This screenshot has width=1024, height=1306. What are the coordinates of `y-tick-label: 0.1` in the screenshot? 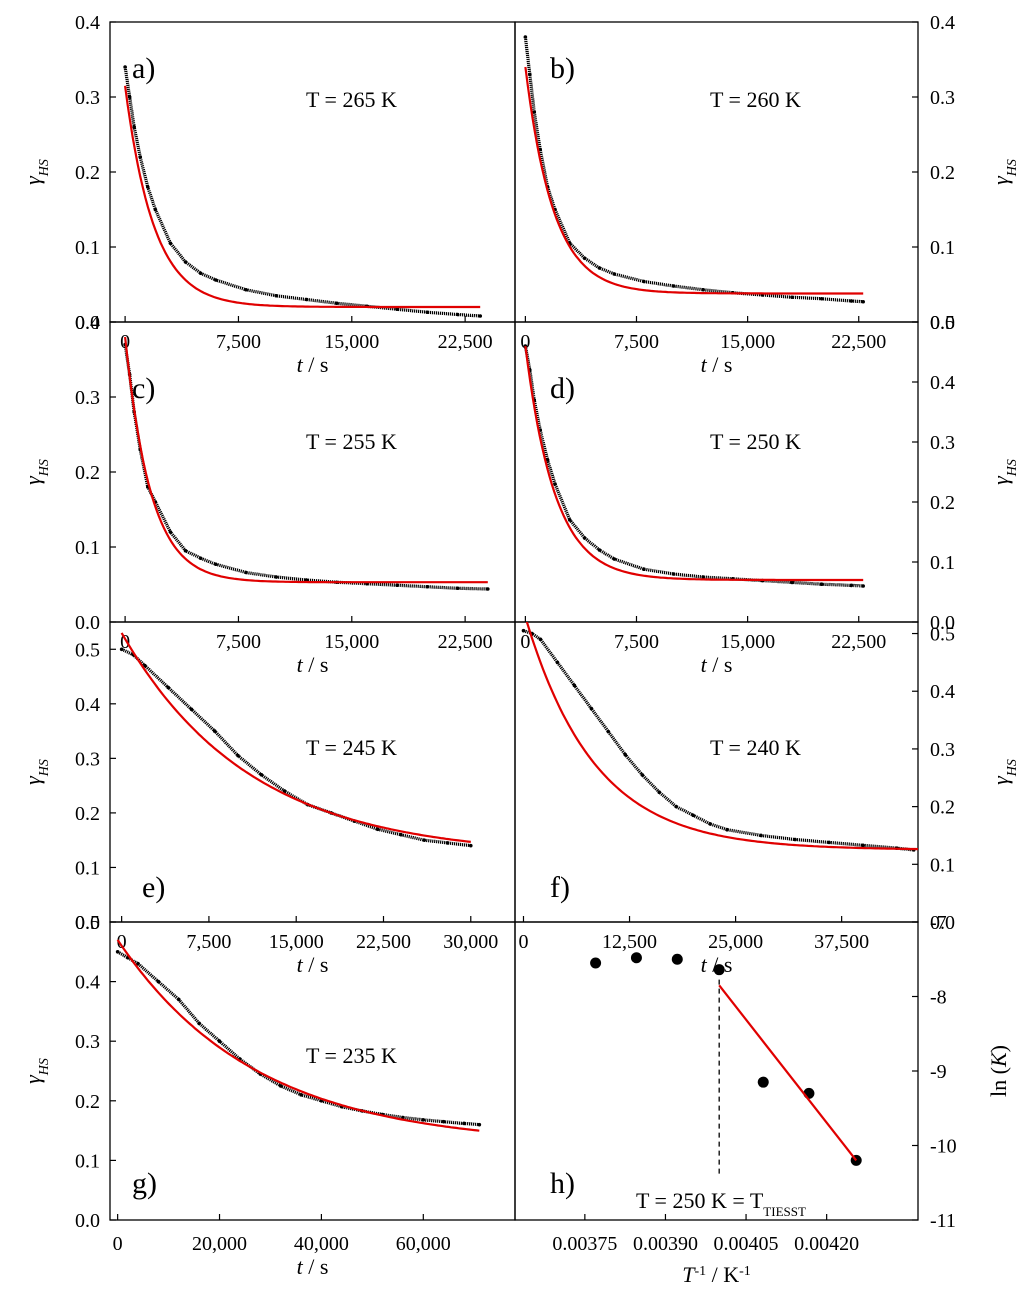 It's located at (87, 868).